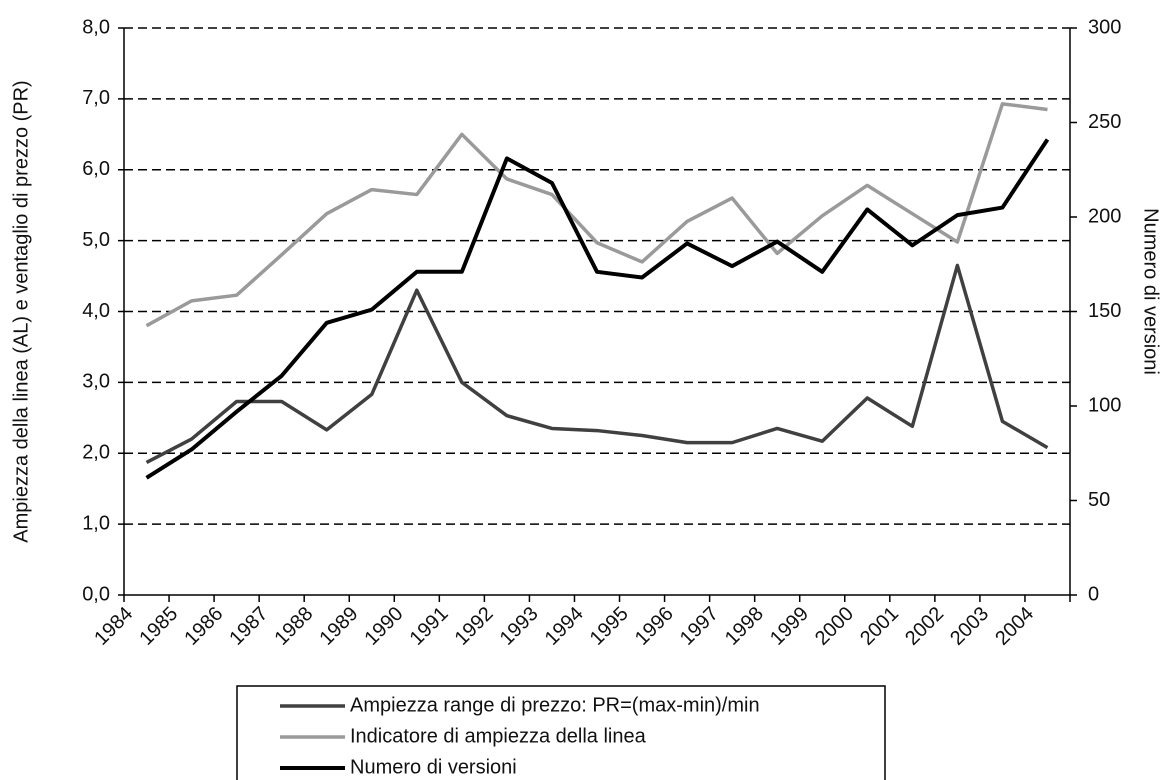  What do you see at coordinates (293, 626) in the screenshot?
I see `x-tick-label: 1988` at bounding box center [293, 626].